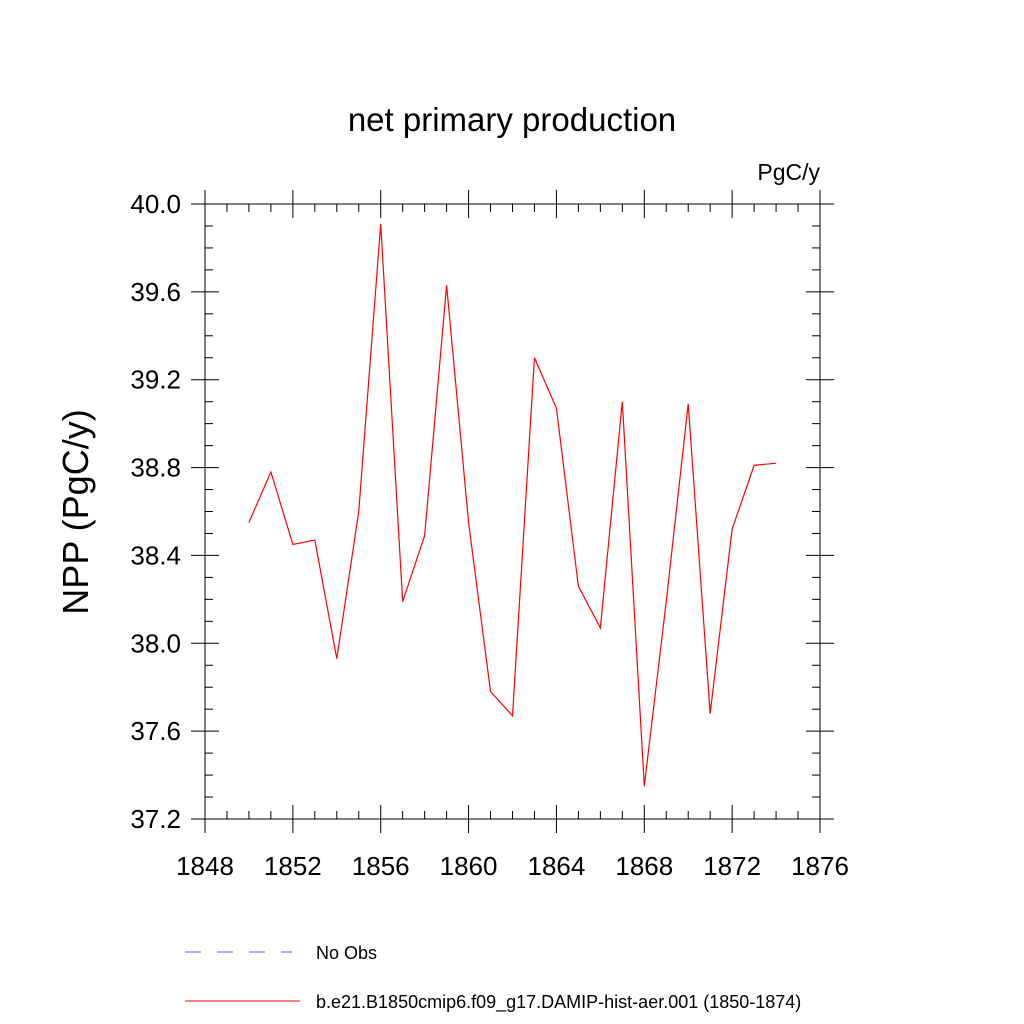 The height and width of the screenshot is (1024, 1024). Describe the element at coordinates (512, 119) in the screenshot. I see `chart-title: net primary production` at that location.